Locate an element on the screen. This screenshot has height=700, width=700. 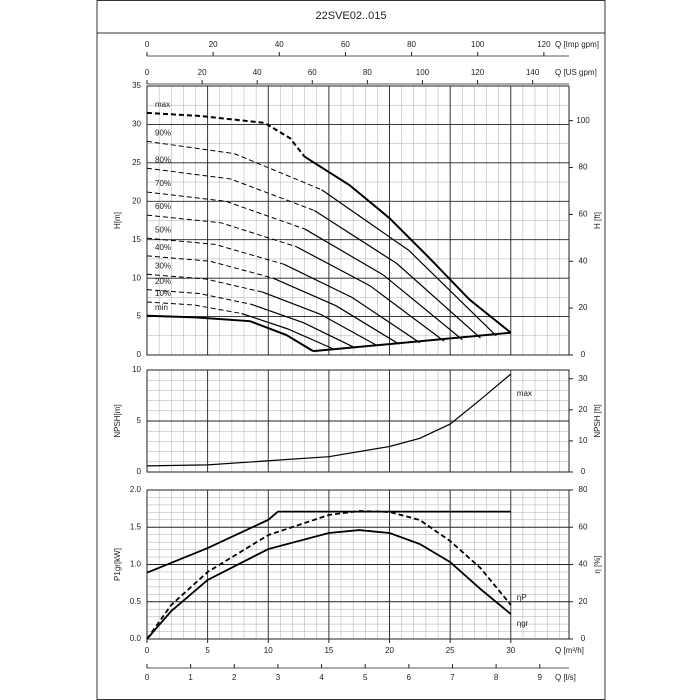
curve-label: ηgr is located at coordinates (523, 623).